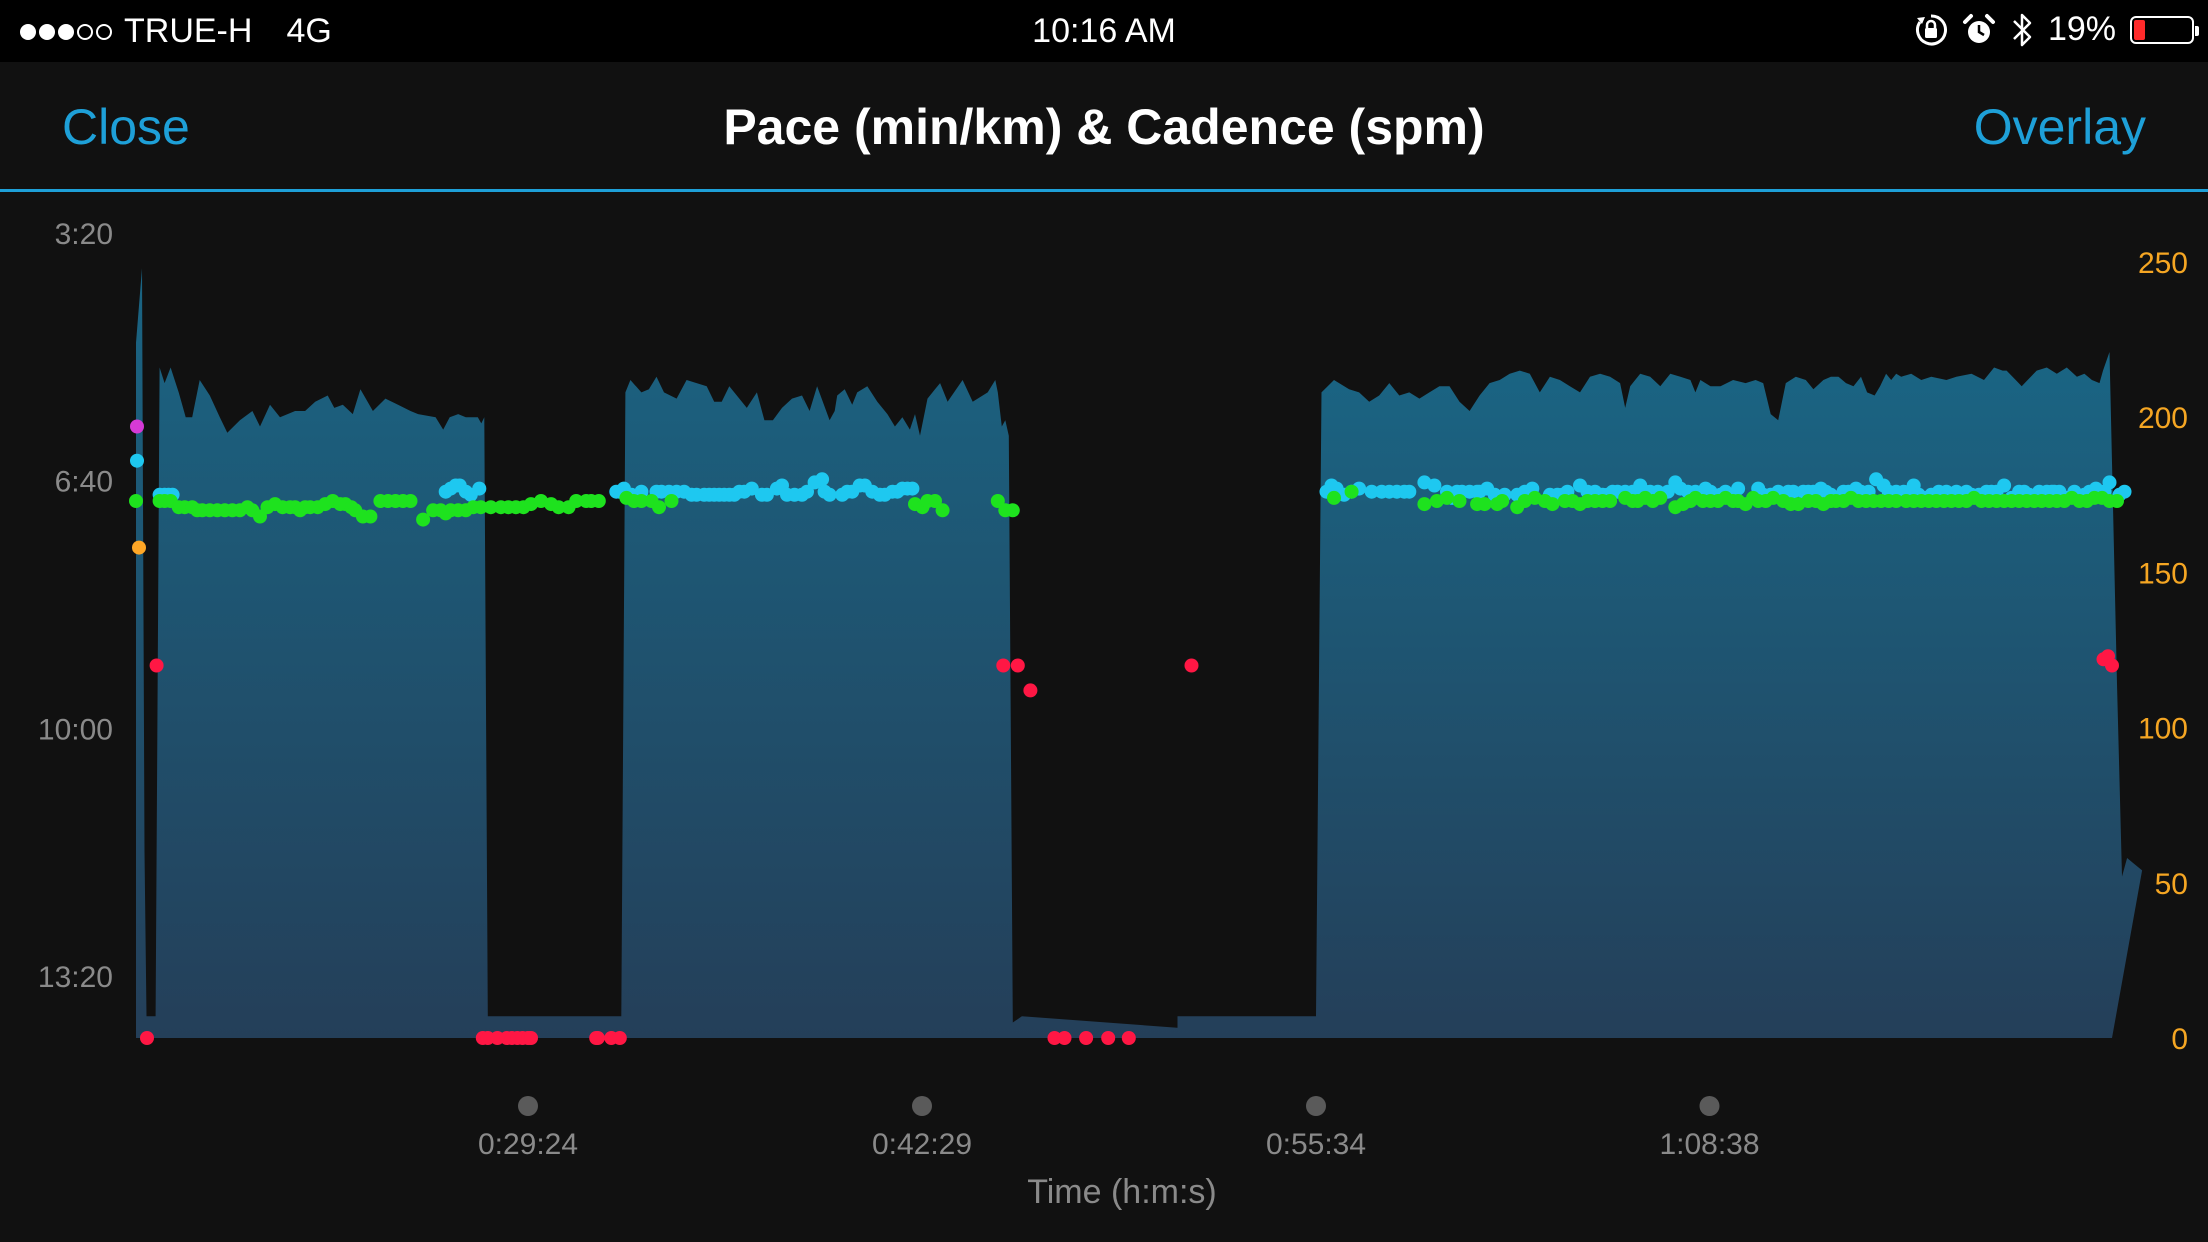  I want to click on cadence-axis-tick-label: 200, so click(2163, 418).